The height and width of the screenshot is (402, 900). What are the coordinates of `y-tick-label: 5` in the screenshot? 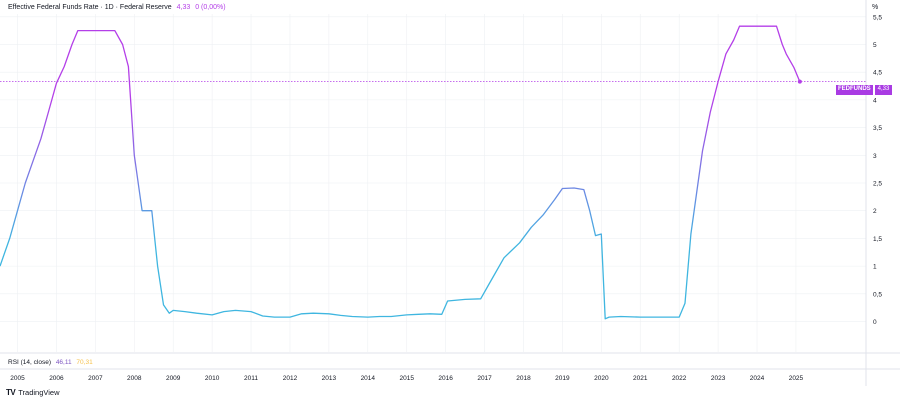 It's located at (875, 45).